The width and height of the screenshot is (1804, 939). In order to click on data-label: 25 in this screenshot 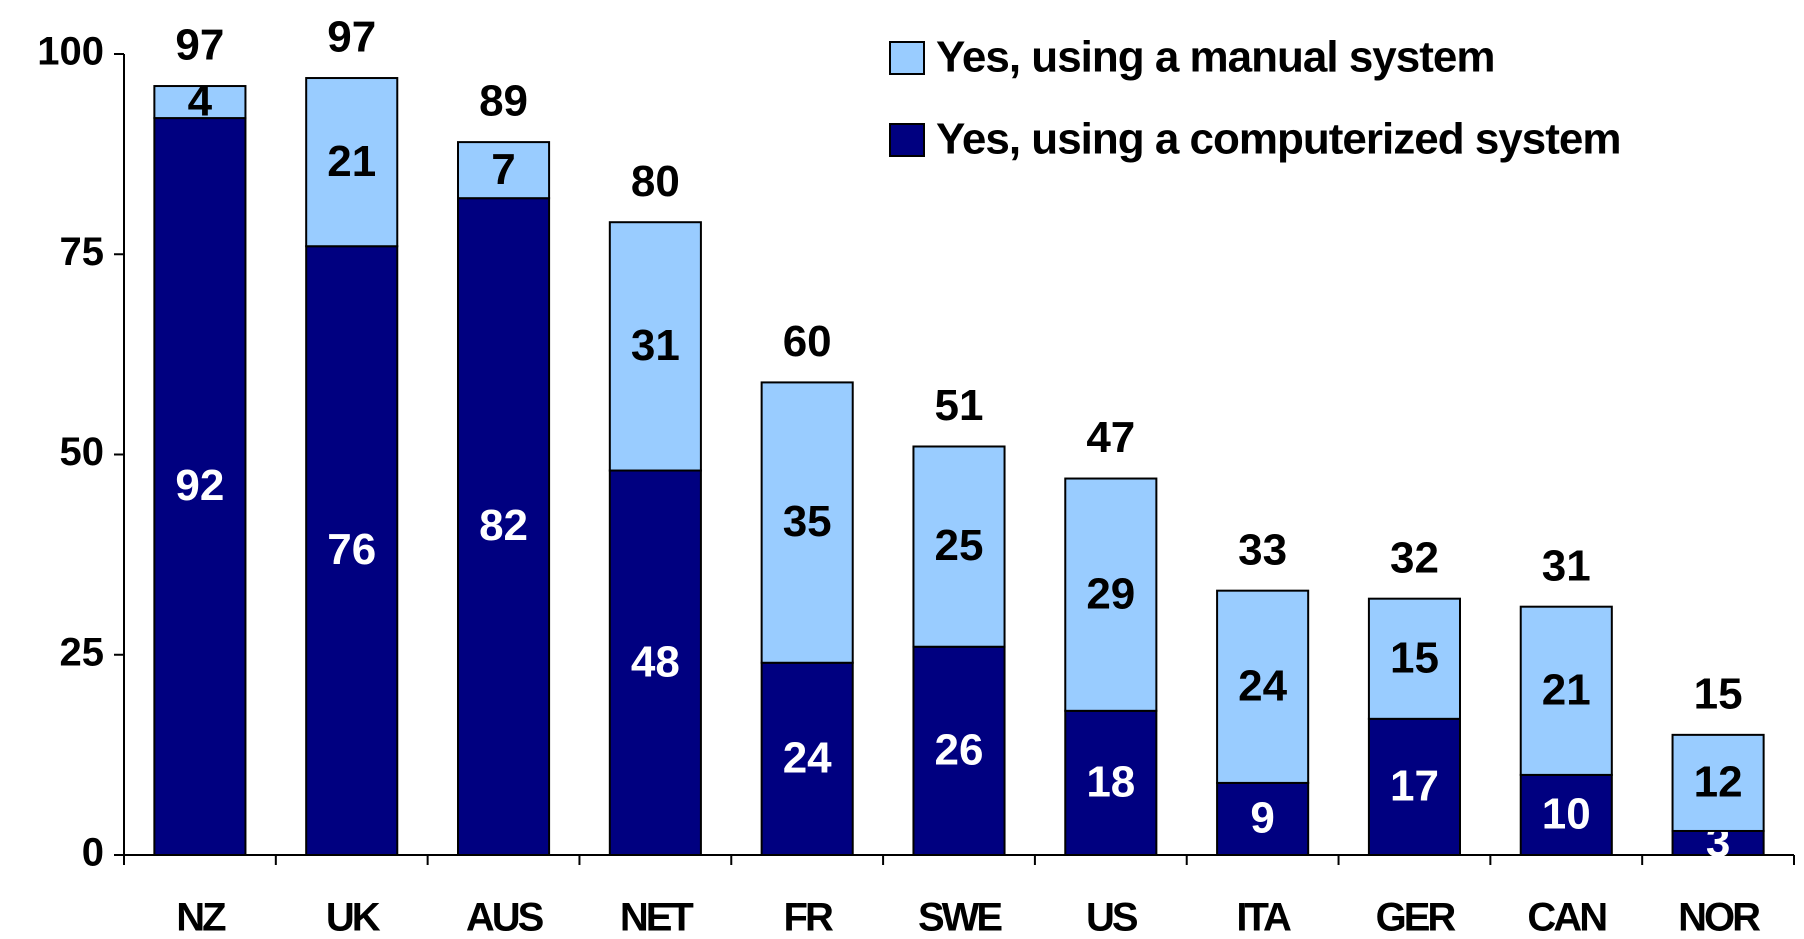, I will do `click(959, 545)`.